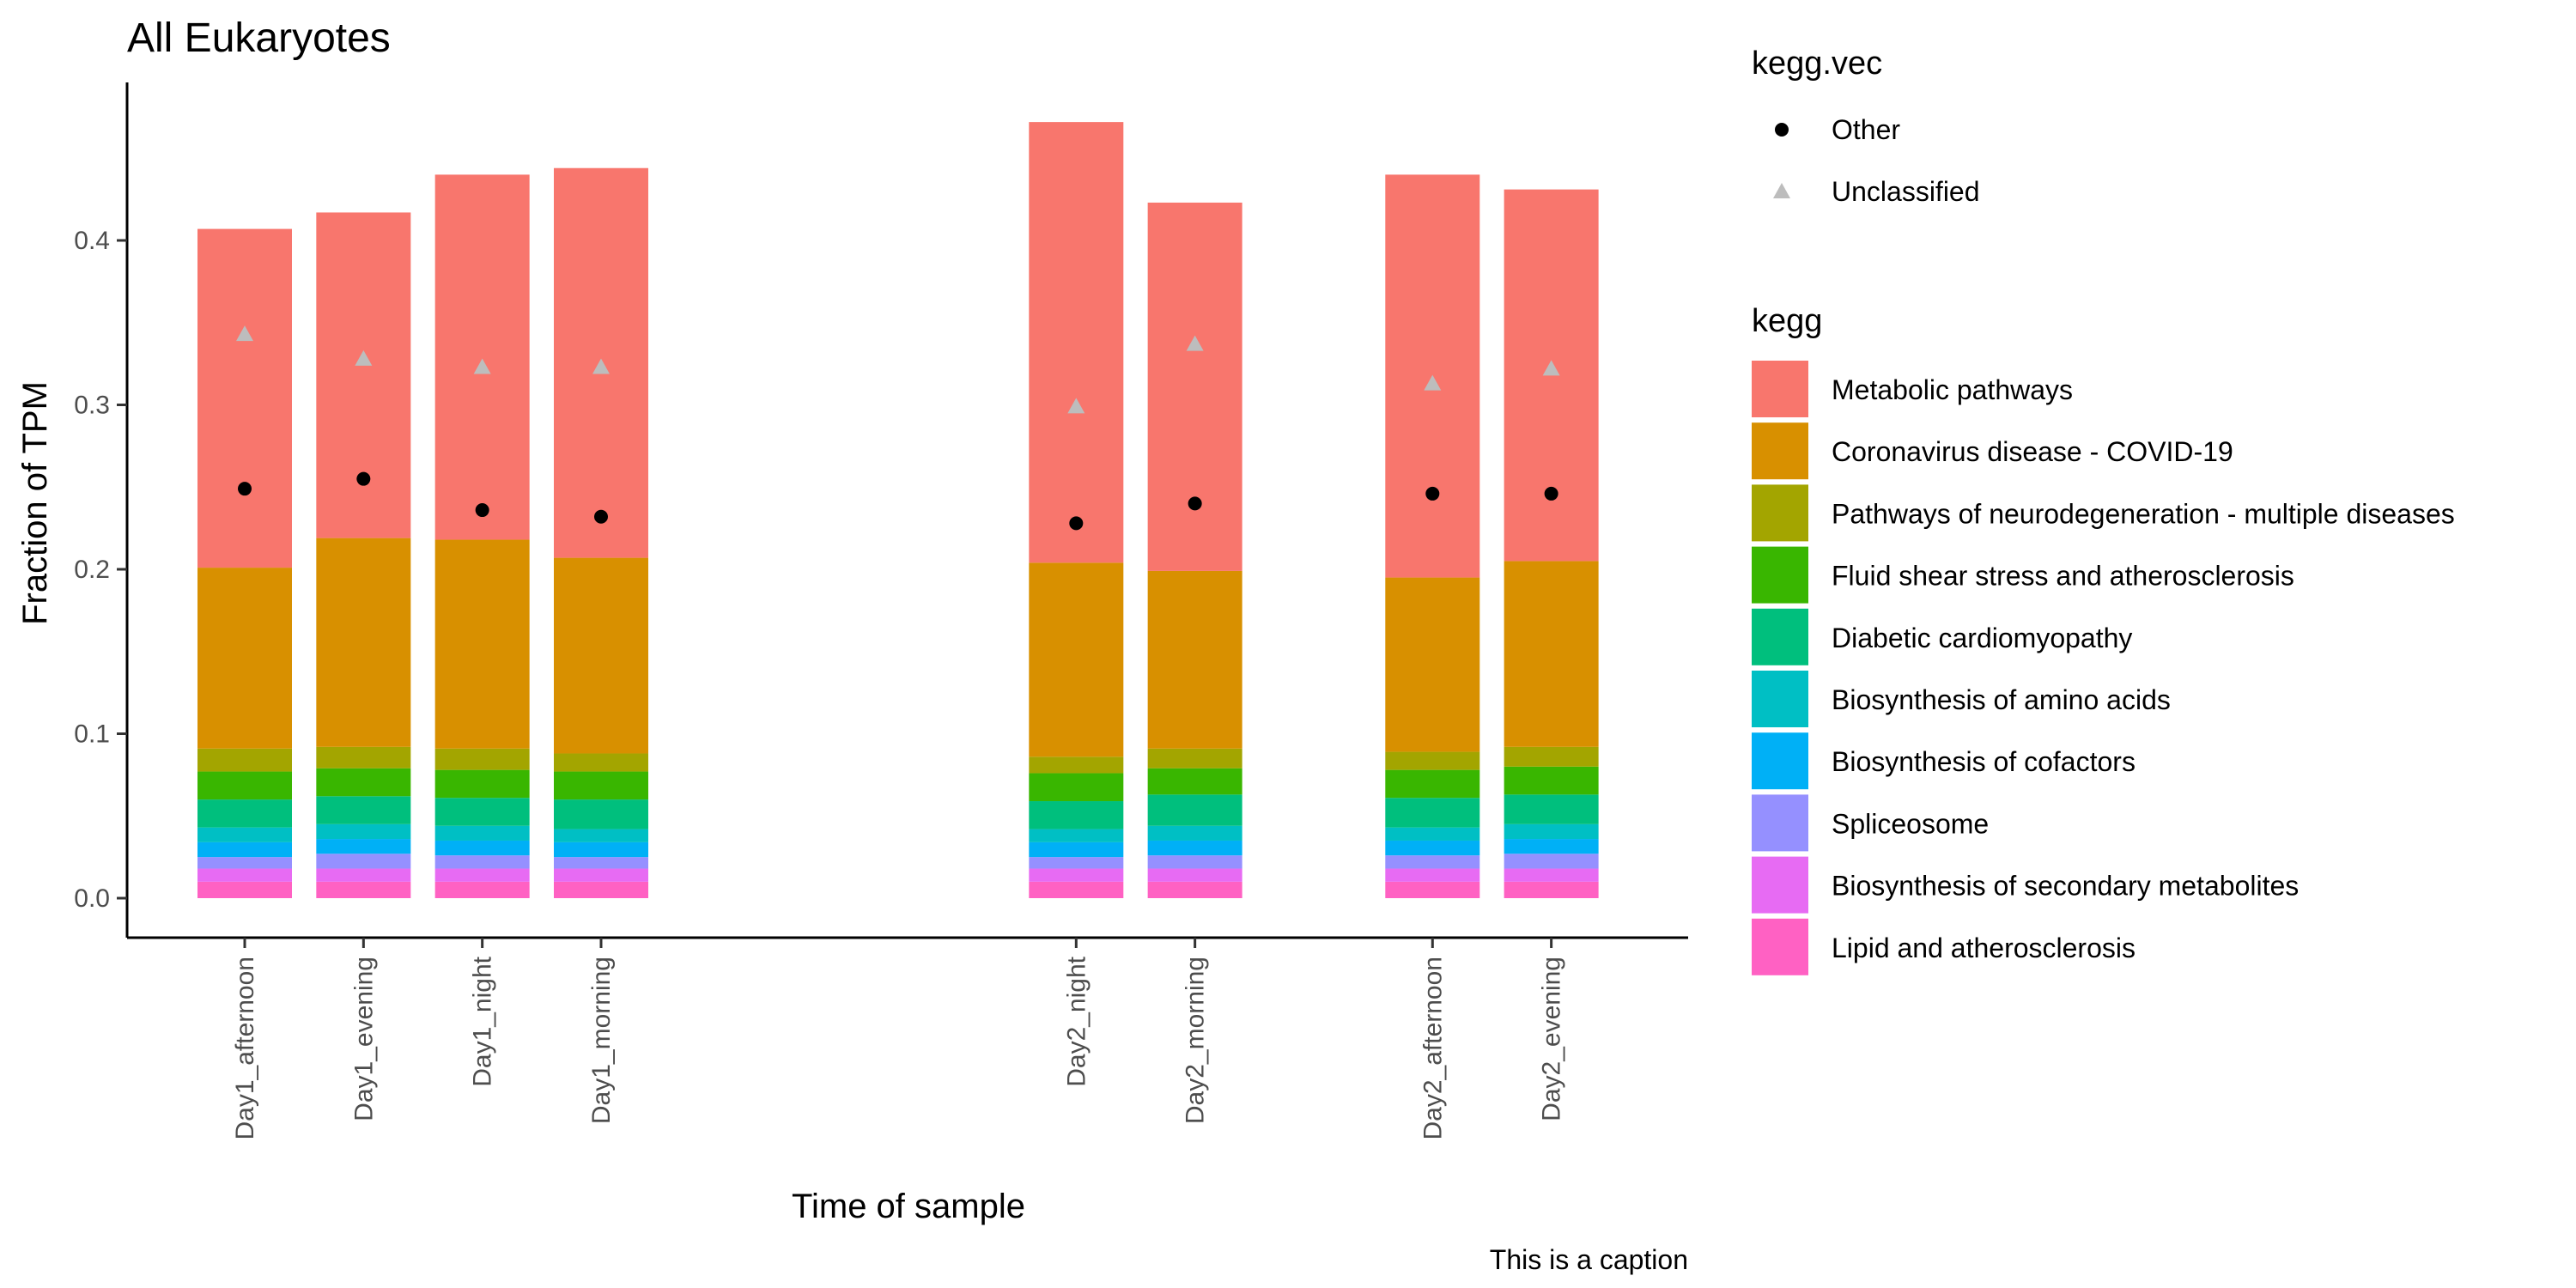 Image resolution: width=2576 pixels, height=1288 pixels. What do you see at coordinates (259, 38) in the screenshot?
I see `chart-title: All Eukaryotes` at bounding box center [259, 38].